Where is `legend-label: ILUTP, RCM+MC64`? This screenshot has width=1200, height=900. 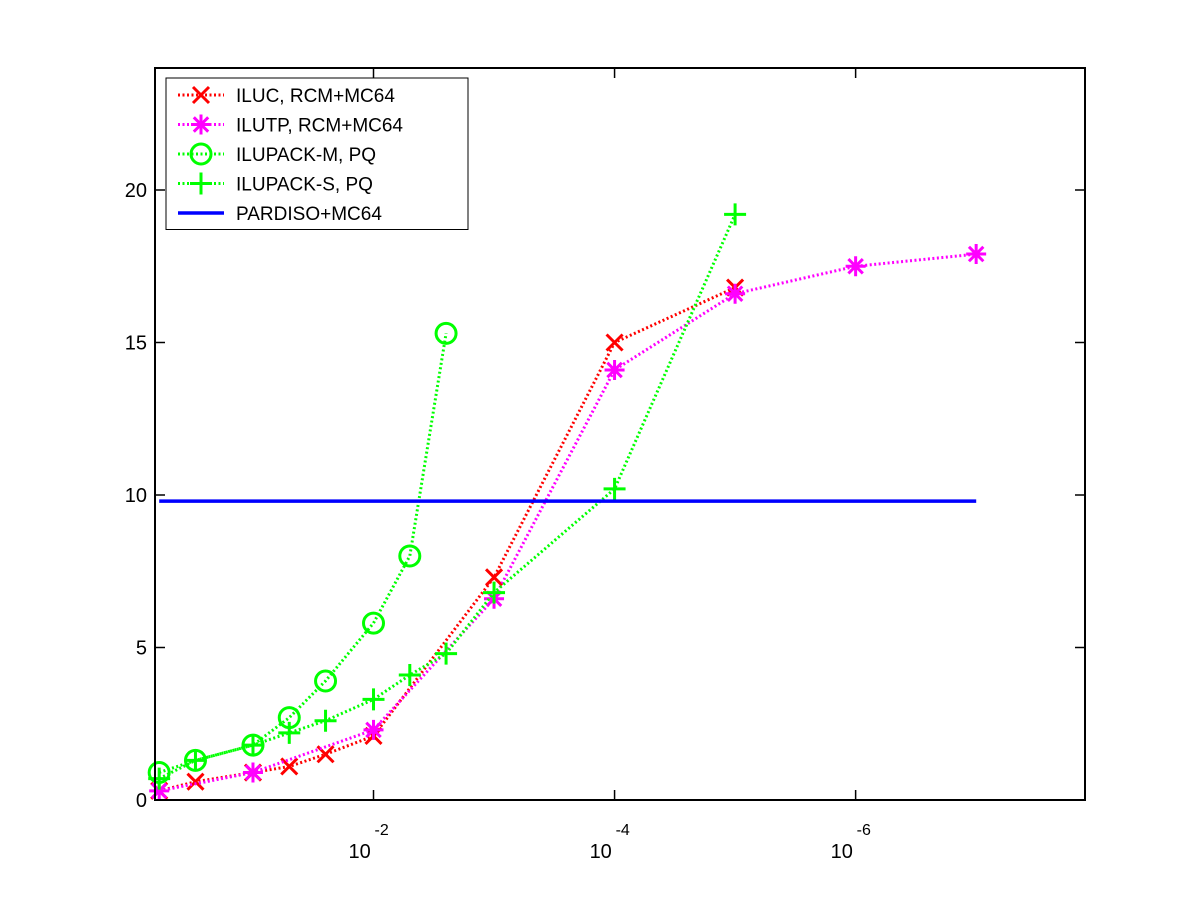 legend-label: ILUTP, RCM+MC64 is located at coordinates (319, 126).